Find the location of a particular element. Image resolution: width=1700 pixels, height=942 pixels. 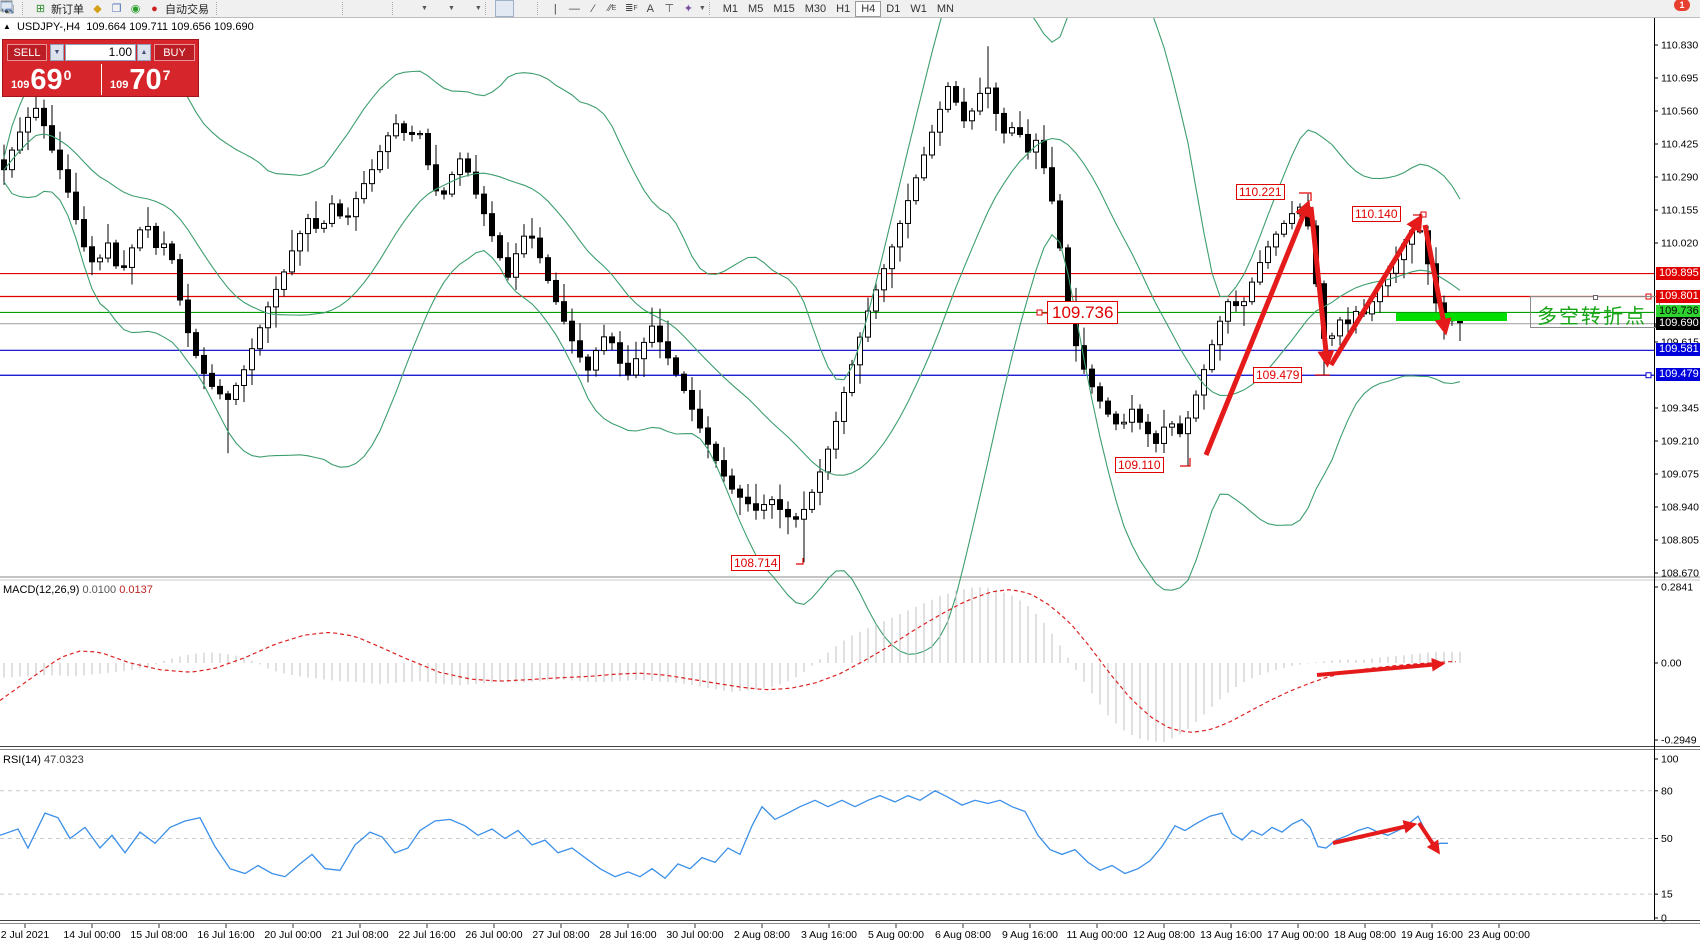

turning-point-bar is located at coordinates (1451, 317).